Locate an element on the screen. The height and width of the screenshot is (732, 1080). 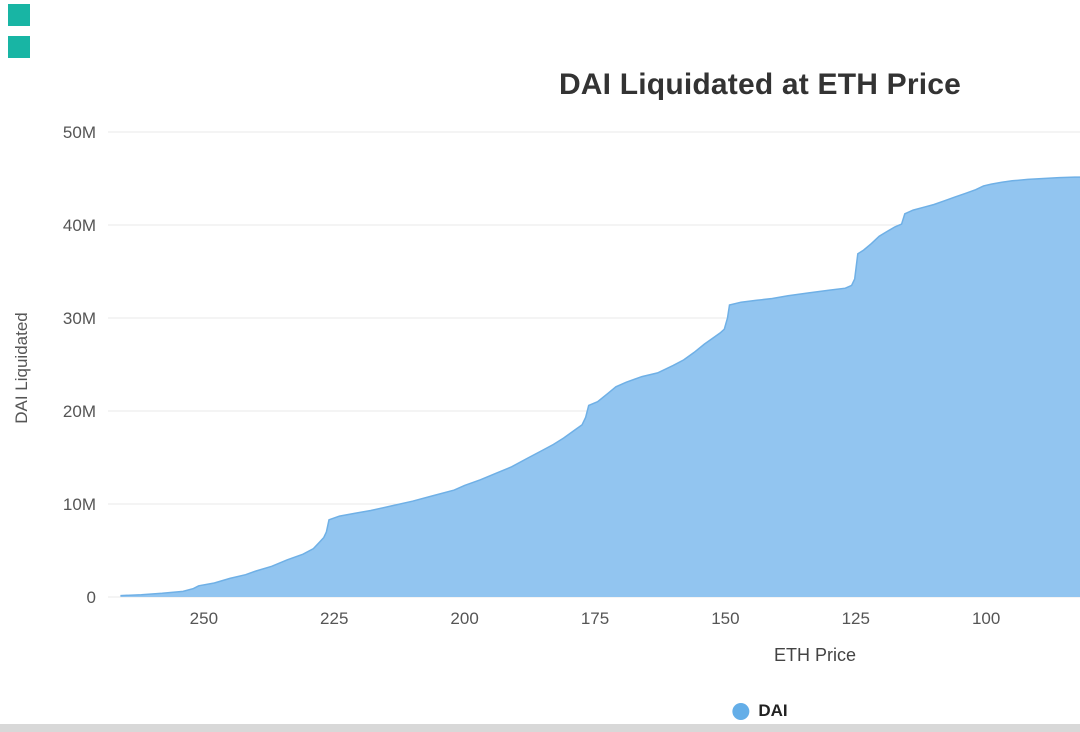
y-tick-label: 10M is located at coordinates (79, 504).